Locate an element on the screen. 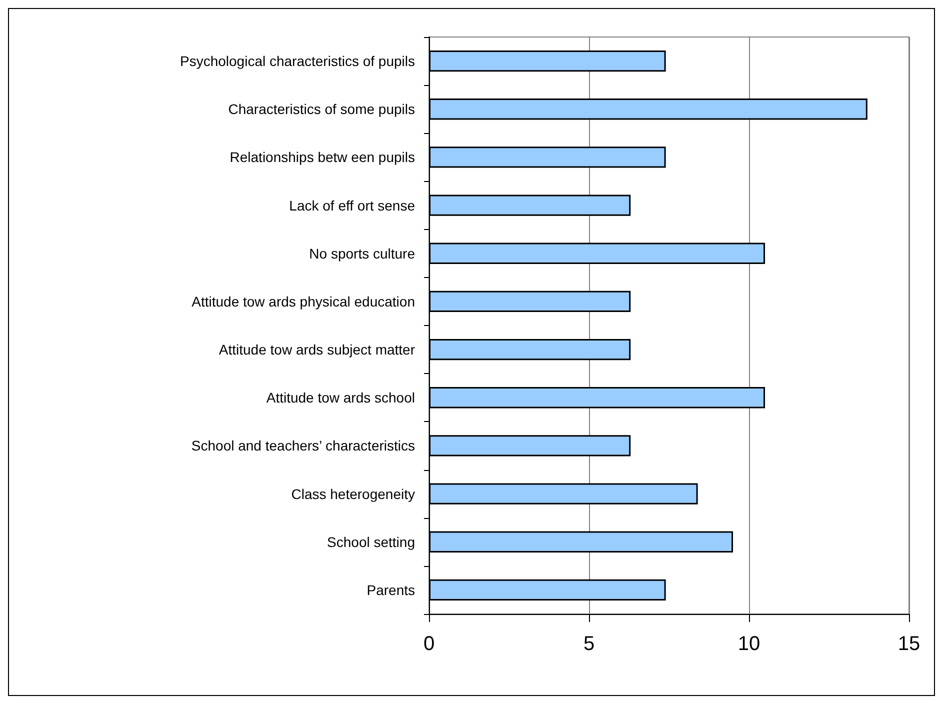  x-tick-label: 5 is located at coordinates (589, 644).